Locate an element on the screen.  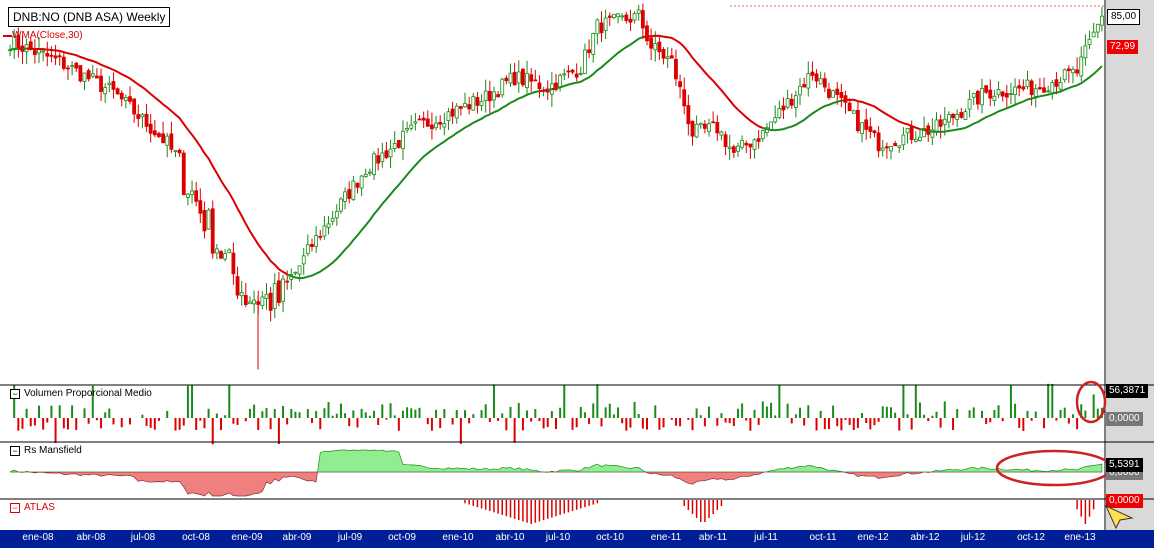
mansfield-collapse-toggle: − is located at coordinates (15, 451).